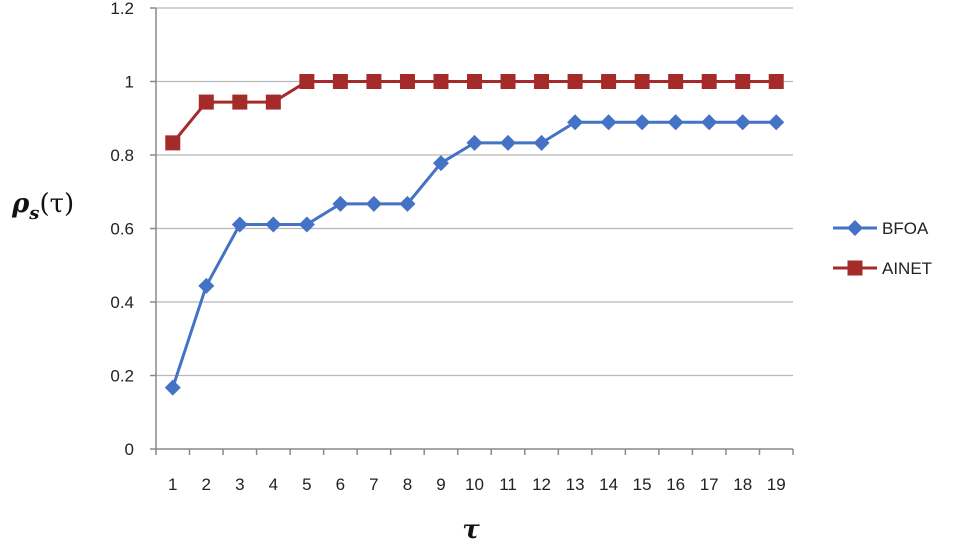 The height and width of the screenshot is (544, 953). What do you see at coordinates (541, 484) in the screenshot?
I see `x-tick-label: 12` at bounding box center [541, 484].